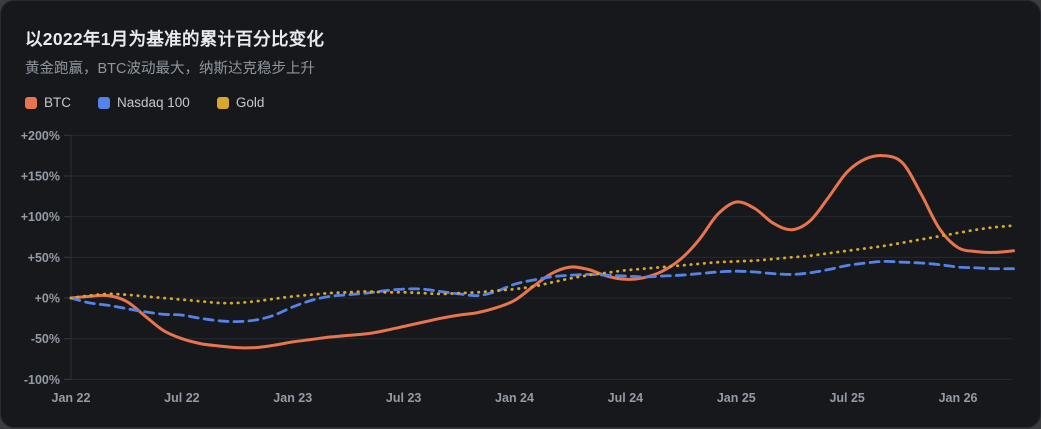  Describe the element at coordinates (44, 258) in the screenshot. I see `y-axis-label: +50%` at that location.